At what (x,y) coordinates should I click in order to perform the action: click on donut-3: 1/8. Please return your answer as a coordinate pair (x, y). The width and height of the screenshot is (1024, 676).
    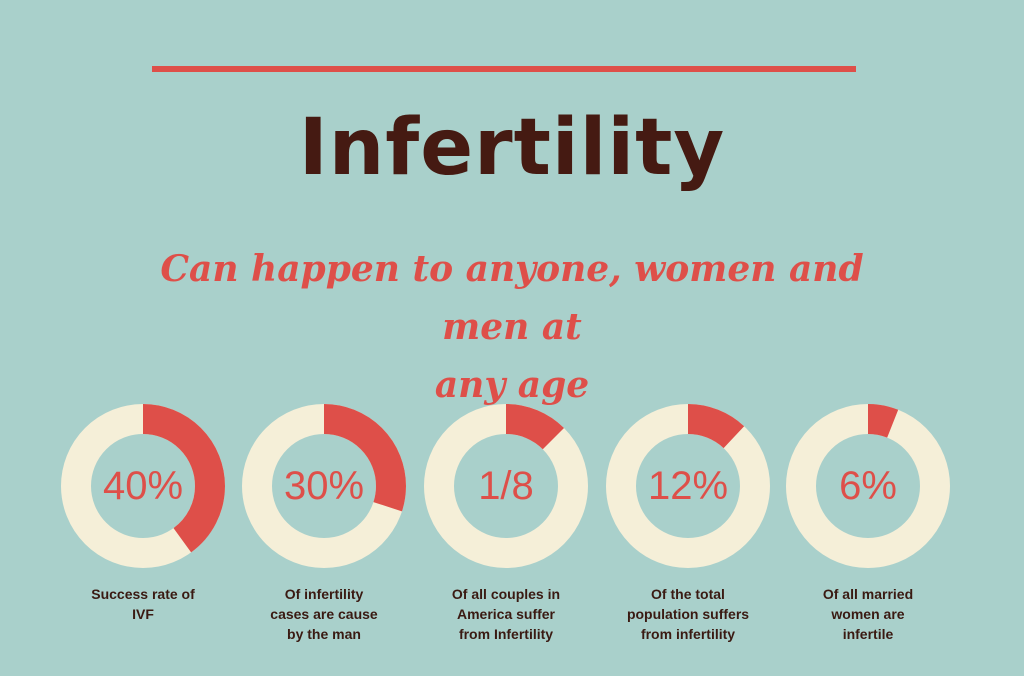
    Looking at the image, I should click on (506, 486).